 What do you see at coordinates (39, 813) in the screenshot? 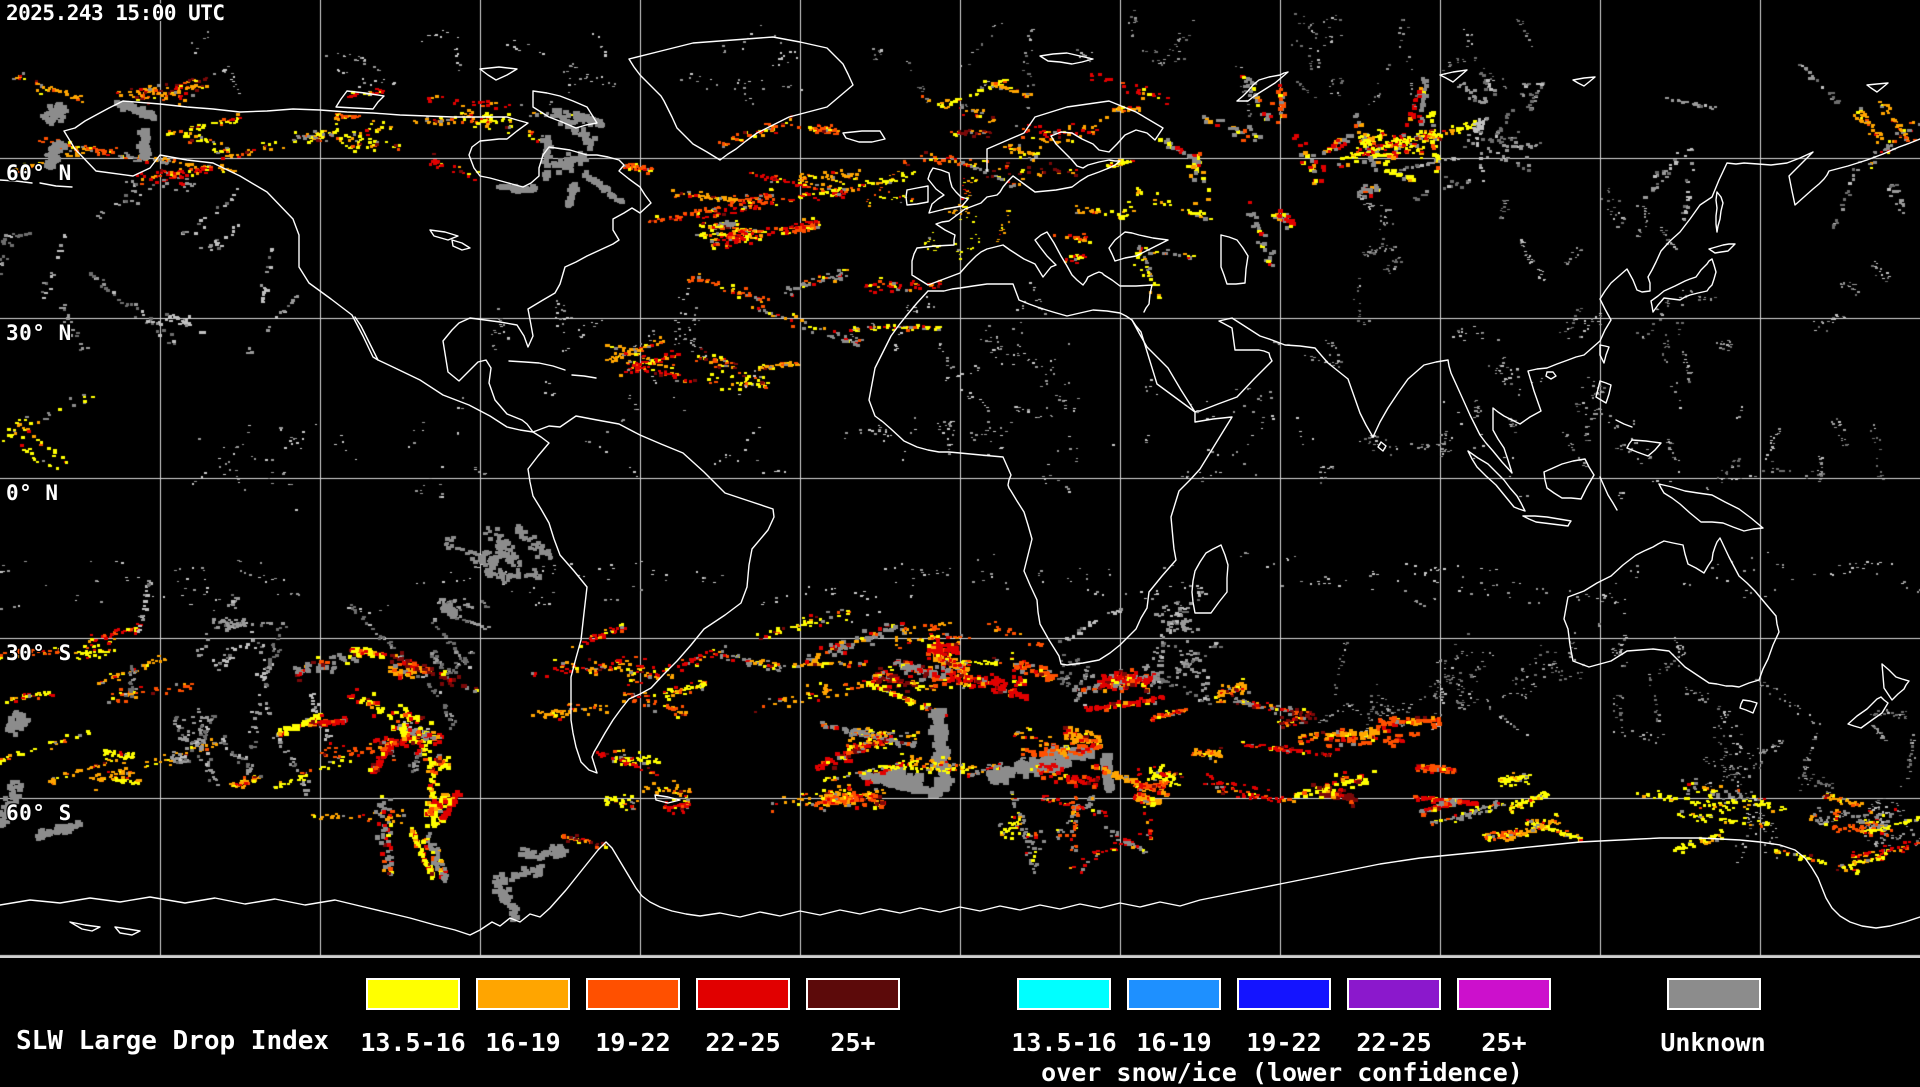
I see `lat-label: 60° S` at bounding box center [39, 813].